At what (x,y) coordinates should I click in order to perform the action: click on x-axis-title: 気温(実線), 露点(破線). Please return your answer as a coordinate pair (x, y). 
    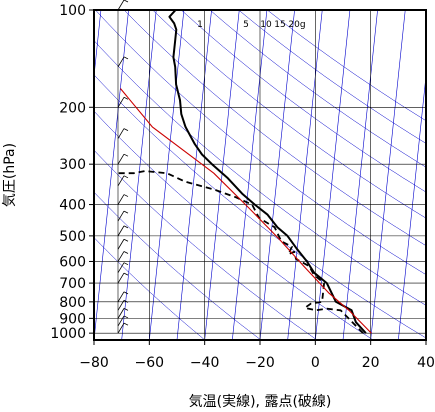
    Looking at the image, I should click on (260, 402).